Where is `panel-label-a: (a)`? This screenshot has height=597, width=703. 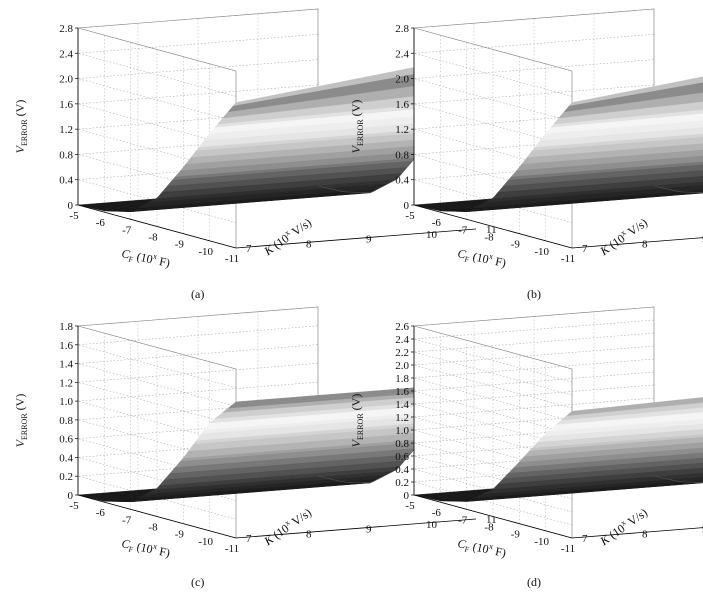 panel-label-a: (a) is located at coordinates (197, 294).